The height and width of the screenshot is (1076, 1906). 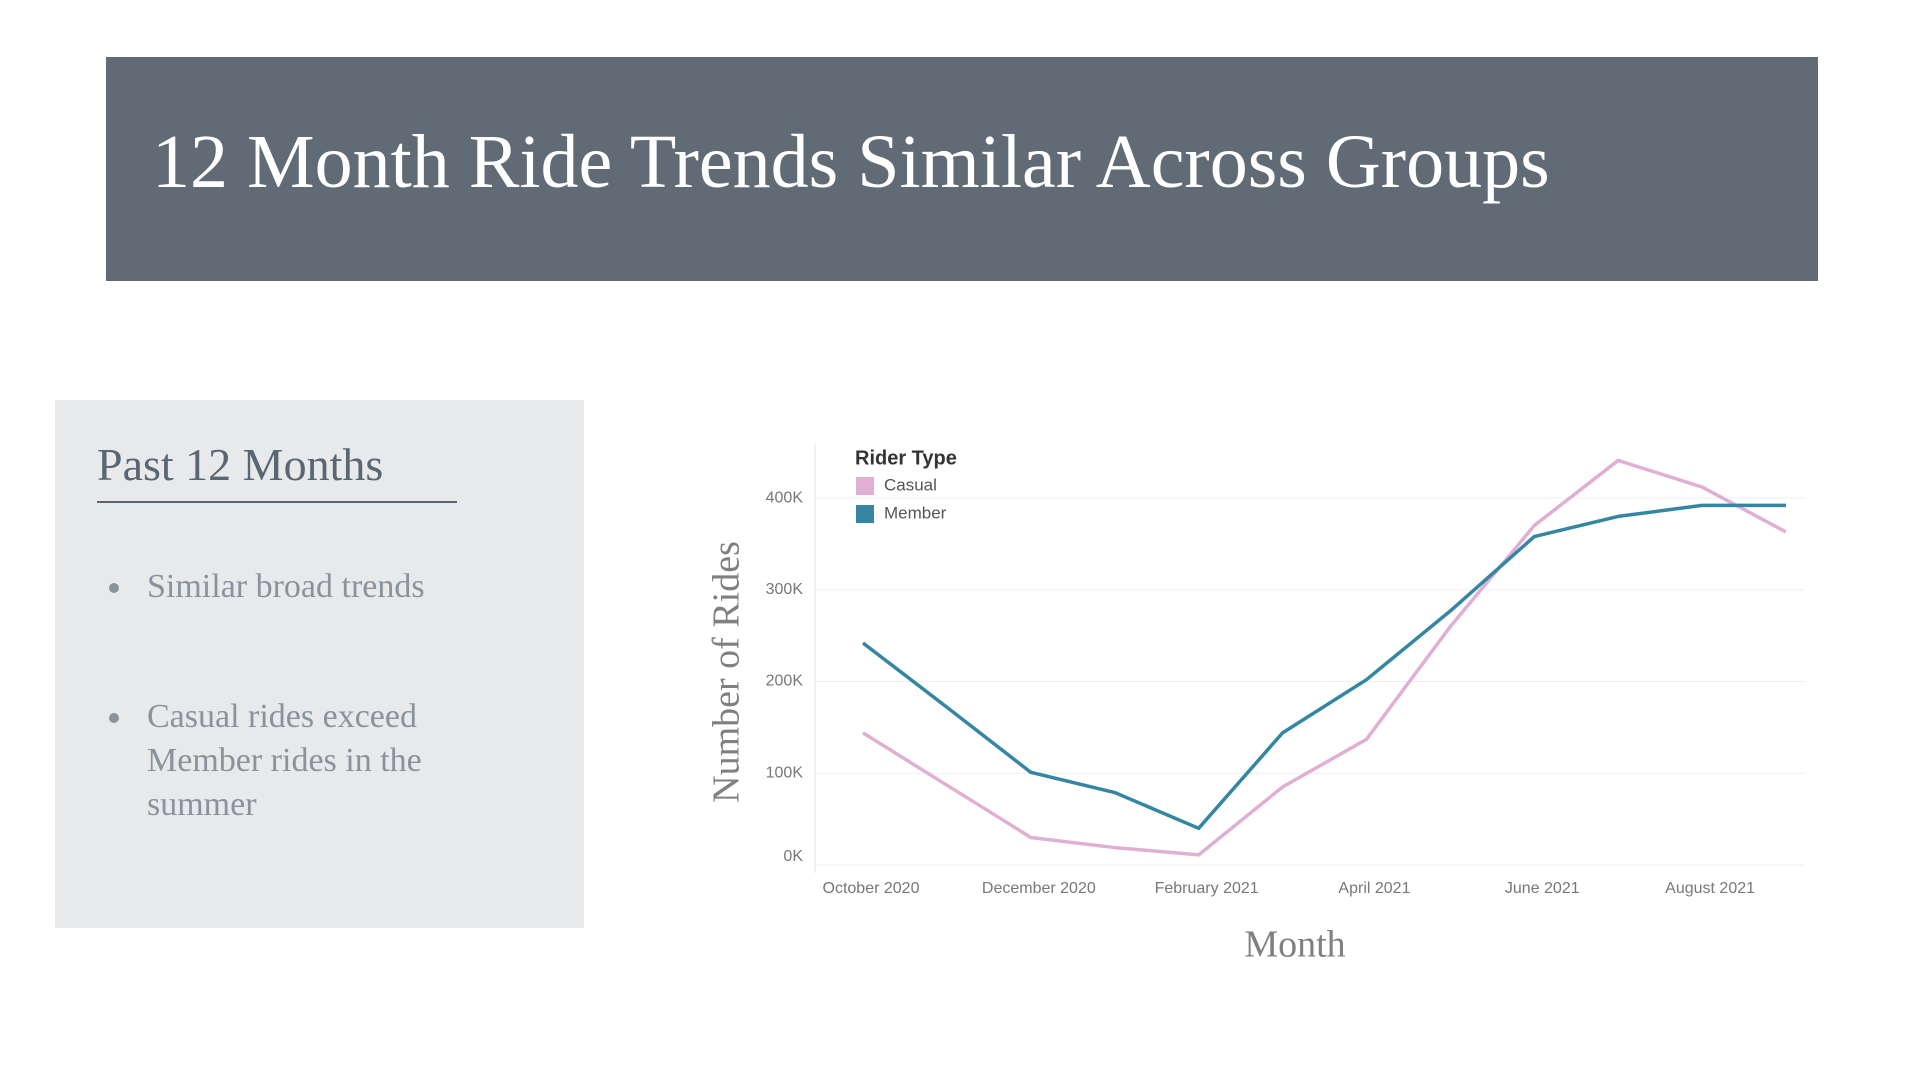 I want to click on x-tick-label: April 2021, so click(x=1374, y=888).